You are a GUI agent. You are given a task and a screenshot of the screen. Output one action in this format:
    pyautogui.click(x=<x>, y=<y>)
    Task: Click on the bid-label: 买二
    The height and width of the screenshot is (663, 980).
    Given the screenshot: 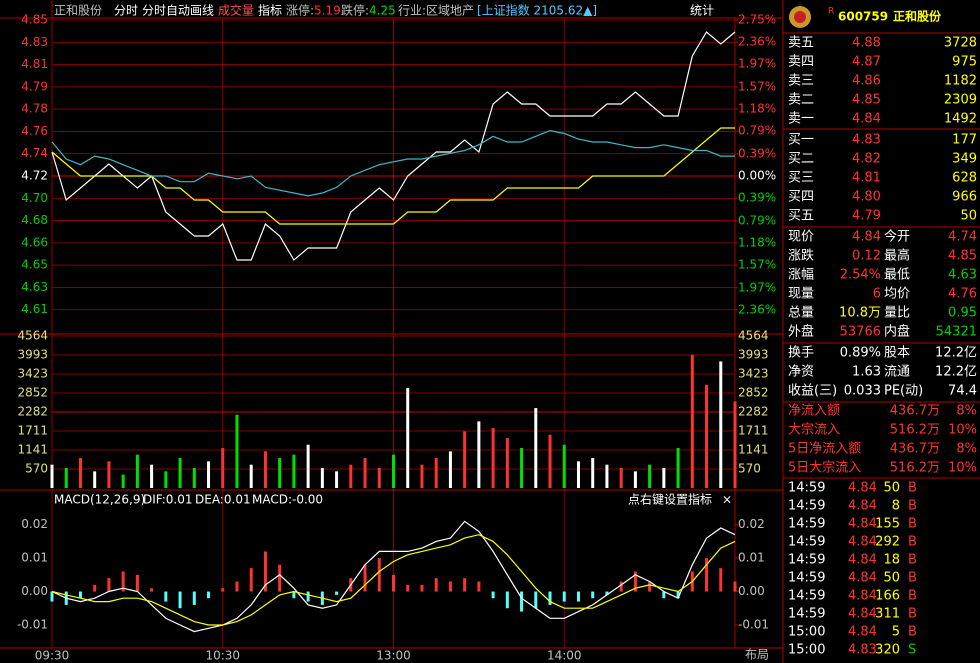 What is the action you would take?
    pyautogui.click(x=801, y=159)
    